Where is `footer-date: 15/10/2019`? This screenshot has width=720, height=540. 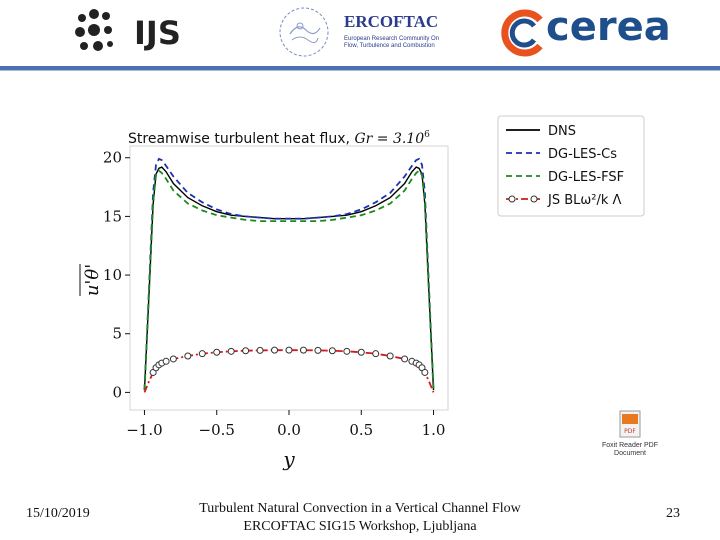
footer-date: 15/10/2019 is located at coordinates (58, 513).